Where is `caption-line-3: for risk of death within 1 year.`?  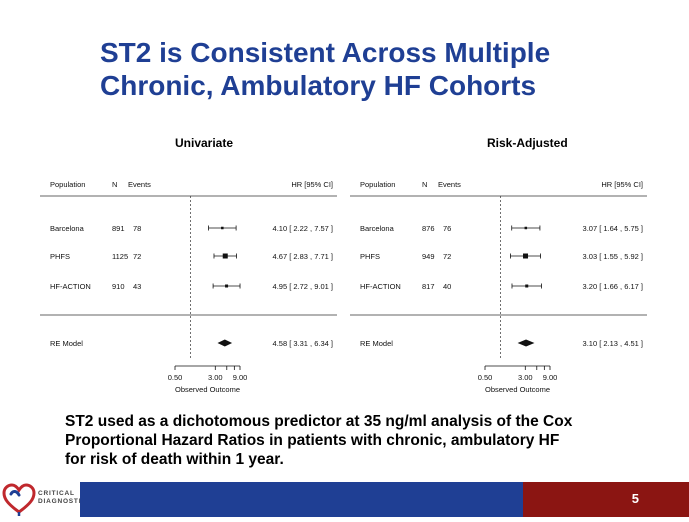 caption-line-3: for risk of death within 1 year. is located at coordinates (174, 459).